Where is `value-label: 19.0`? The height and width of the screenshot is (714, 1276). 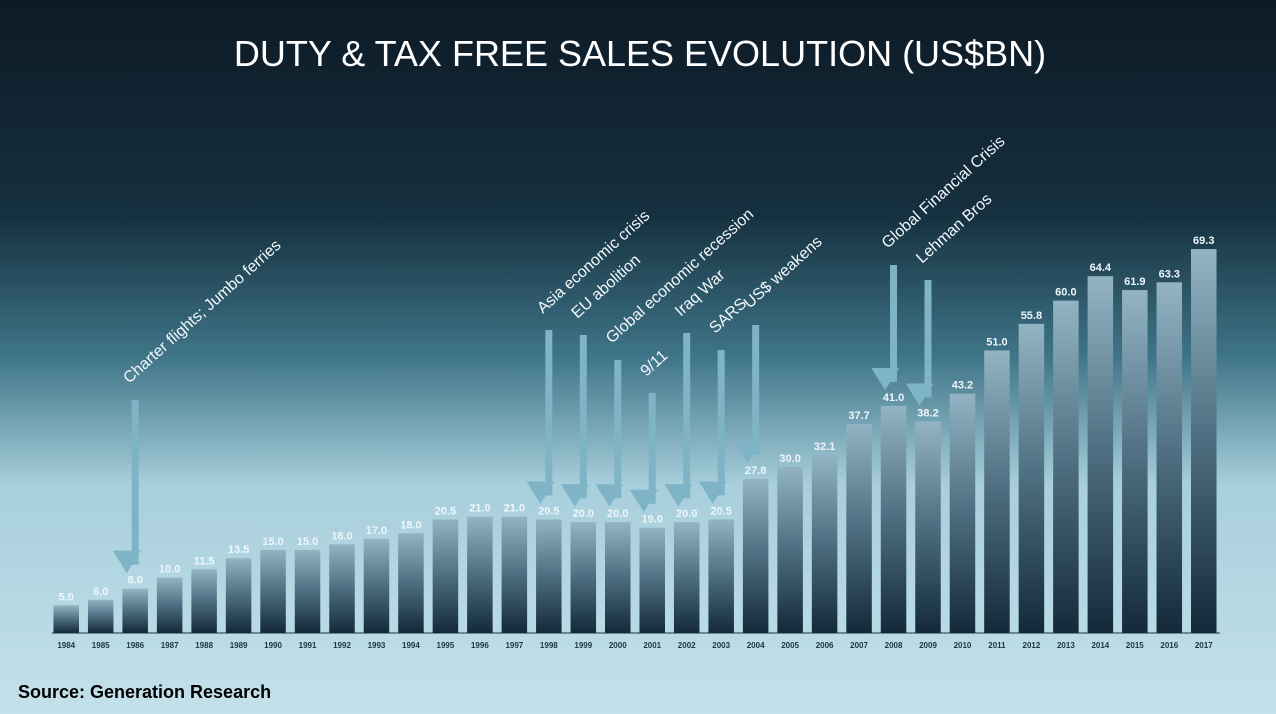
value-label: 19.0 is located at coordinates (652, 520).